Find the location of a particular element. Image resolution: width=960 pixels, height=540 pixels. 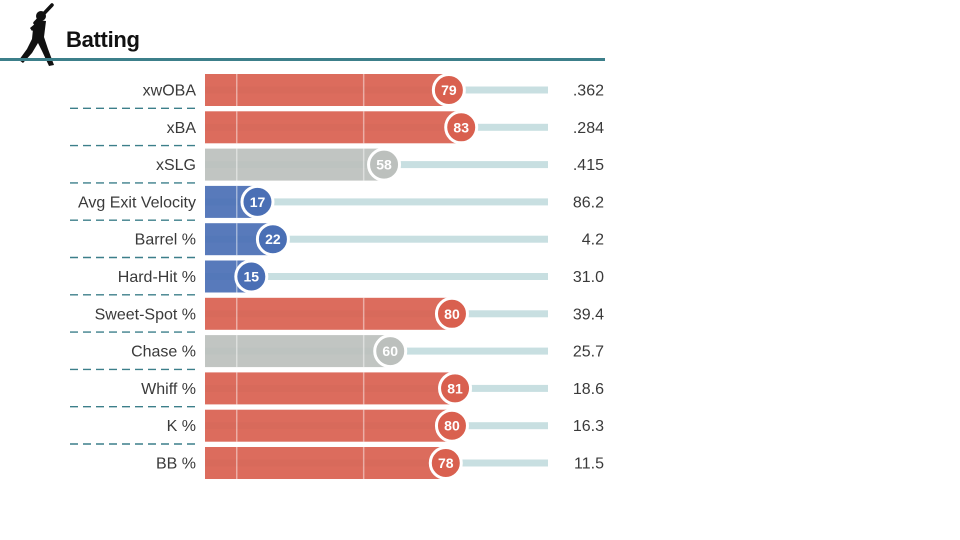

metric-label: Whiff % is located at coordinates (168, 389).